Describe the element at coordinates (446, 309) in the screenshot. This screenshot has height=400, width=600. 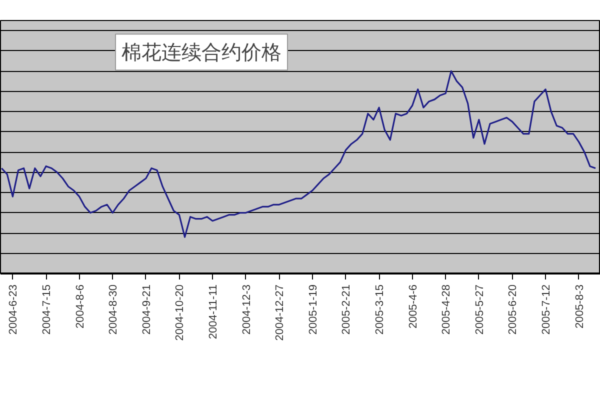
I see `x-tick-label: 2005-4-28` at that location.